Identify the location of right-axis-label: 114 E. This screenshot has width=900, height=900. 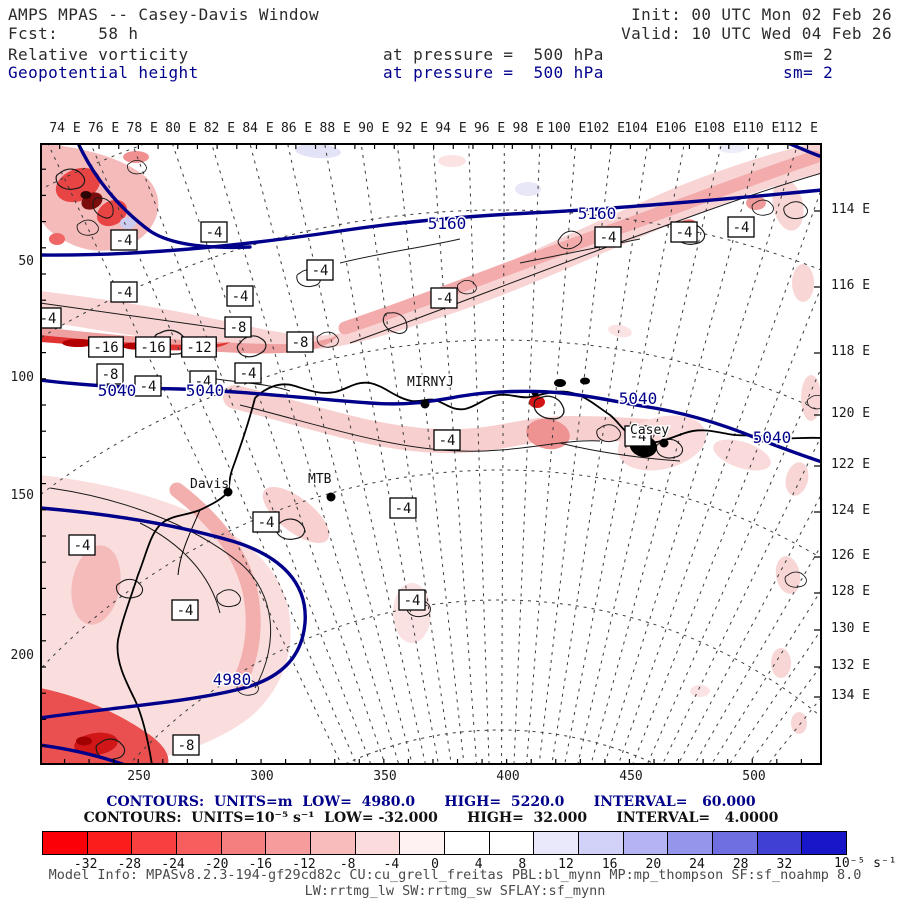
(851, 209).